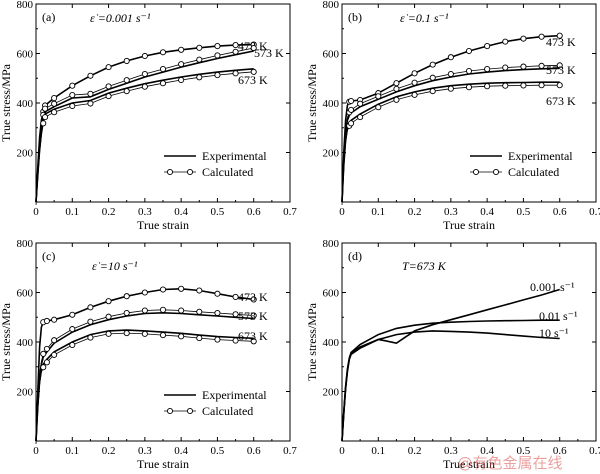  I want to click on condition-annotation: ε̇ =10 s⁻¹, so click(115, 266).